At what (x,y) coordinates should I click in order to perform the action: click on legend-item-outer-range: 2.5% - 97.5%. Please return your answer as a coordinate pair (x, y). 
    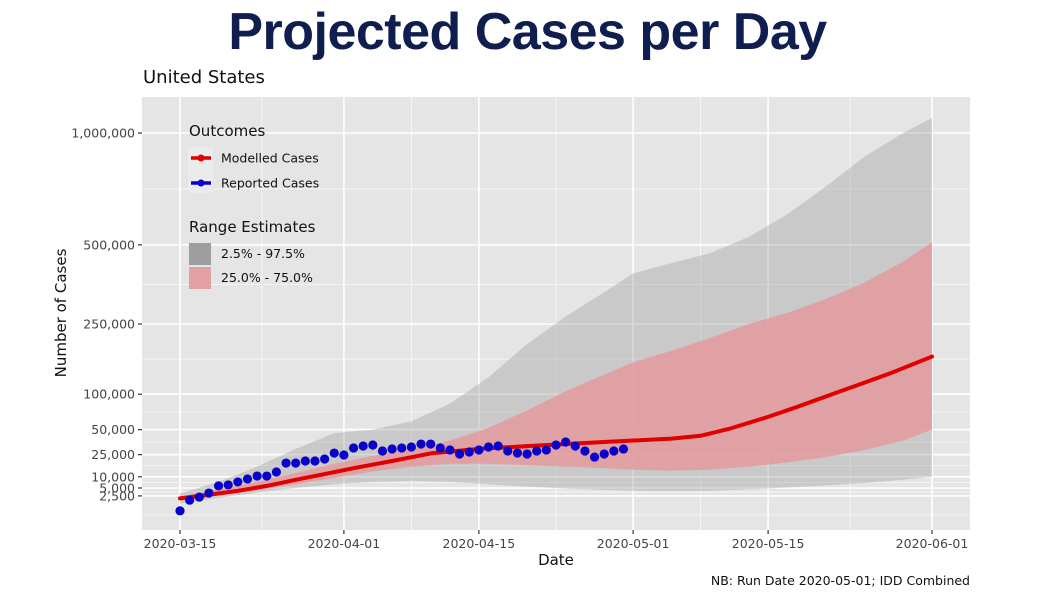
    Looking at the image, I should click on (247, 254).